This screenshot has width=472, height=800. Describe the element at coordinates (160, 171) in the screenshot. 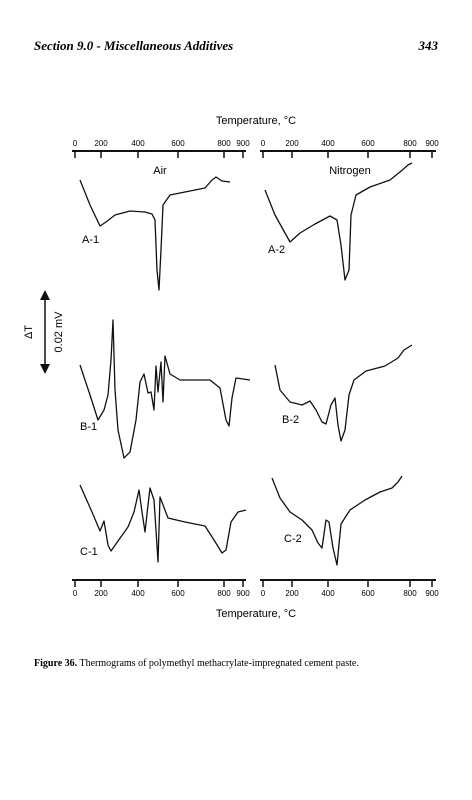

I see `panel-label: Air` at that location.